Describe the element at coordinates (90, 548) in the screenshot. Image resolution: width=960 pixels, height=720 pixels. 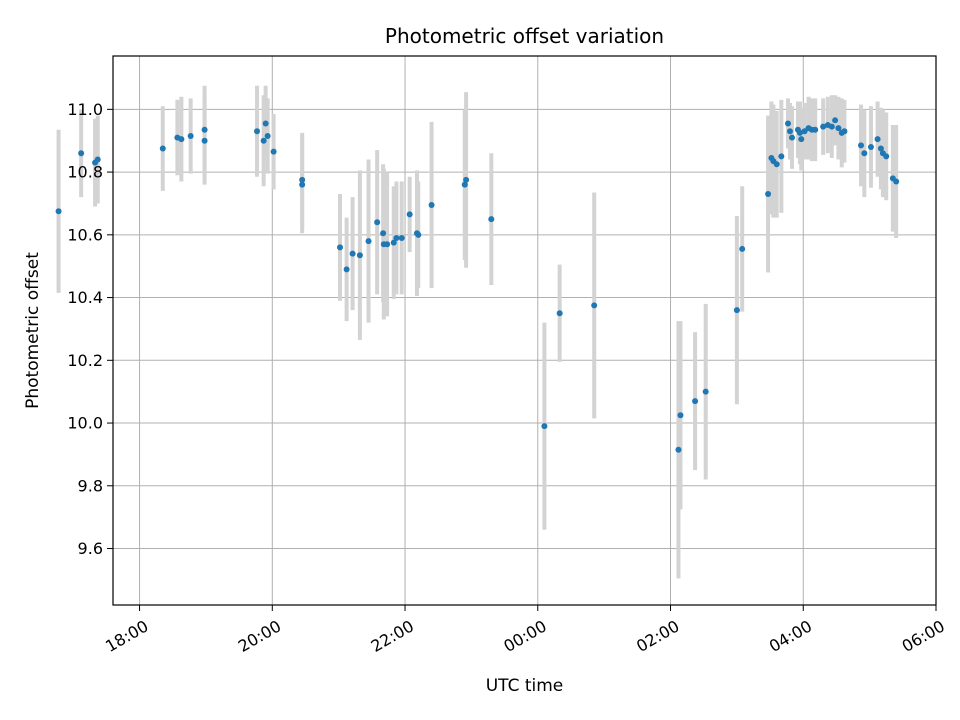
I see `y-tick-label: 9.6` at that location.